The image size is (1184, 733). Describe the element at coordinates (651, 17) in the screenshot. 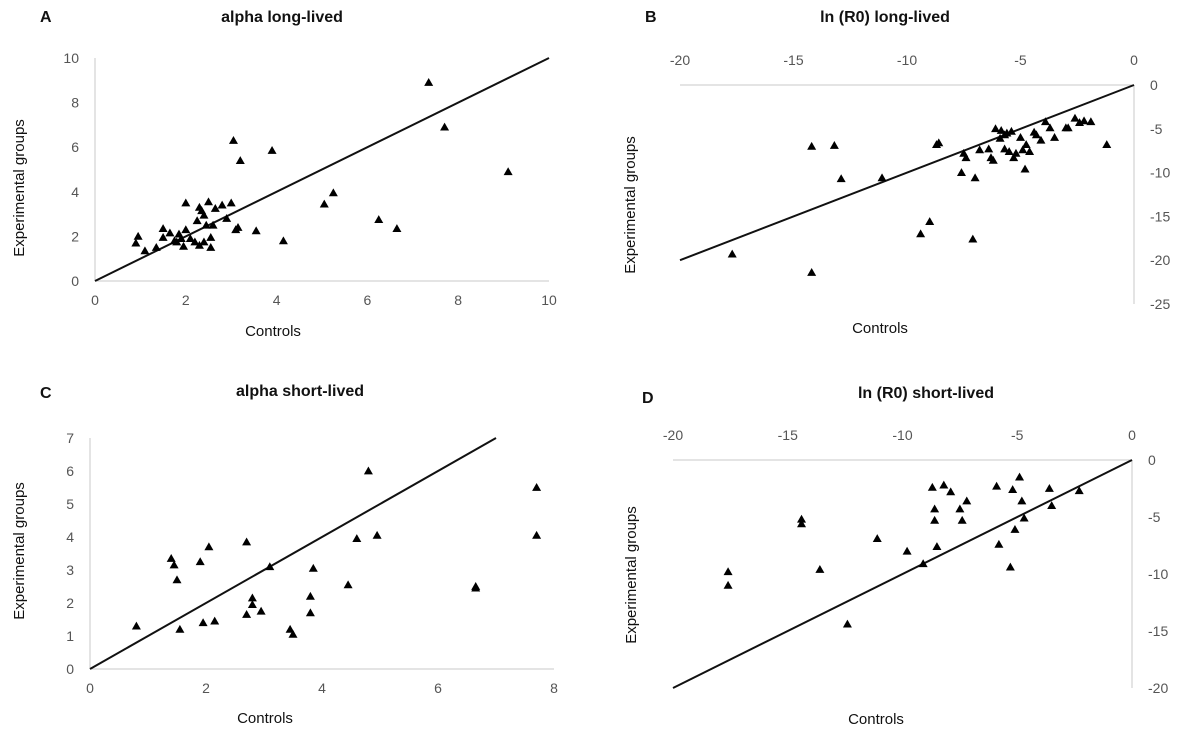

I see `panel-label: B` at that location.